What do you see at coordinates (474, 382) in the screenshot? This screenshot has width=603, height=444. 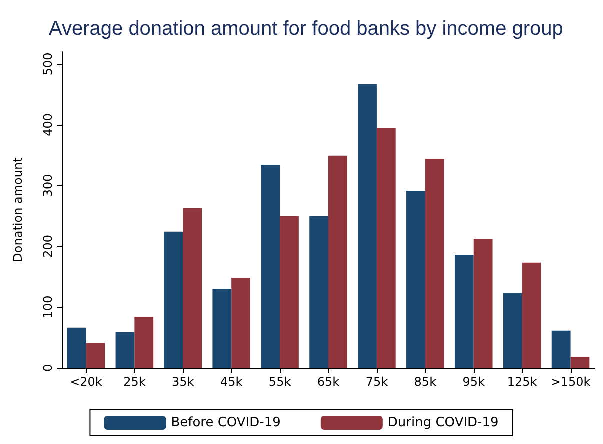 I see `x-tick-label: 95k` at bounding box center [474, 382].